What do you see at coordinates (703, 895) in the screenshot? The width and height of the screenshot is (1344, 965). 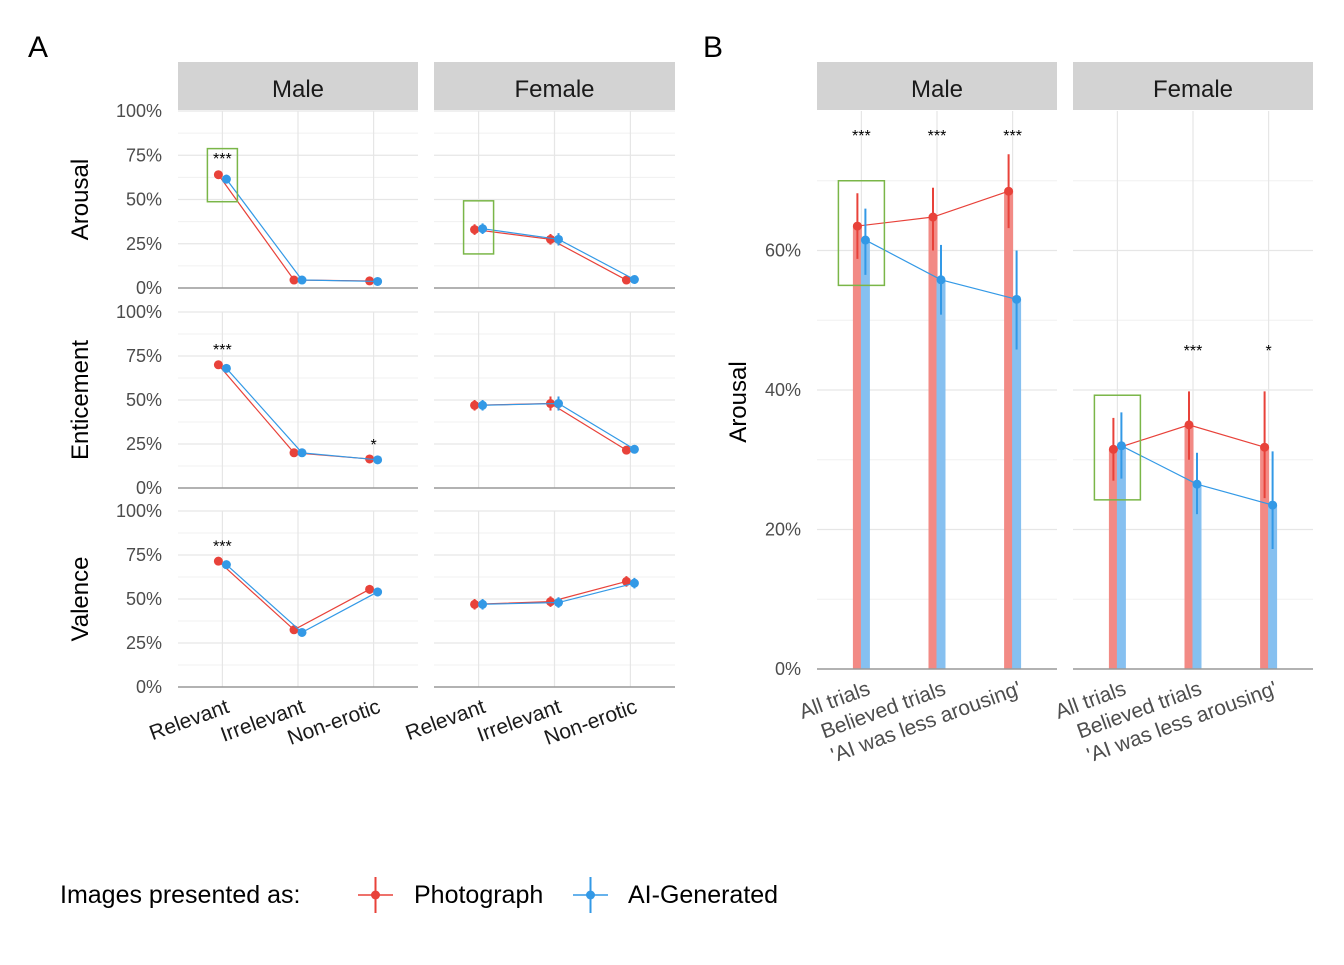 I see `legend-ai-generated-label: AI-Generated` at bounding box center [703, 895].